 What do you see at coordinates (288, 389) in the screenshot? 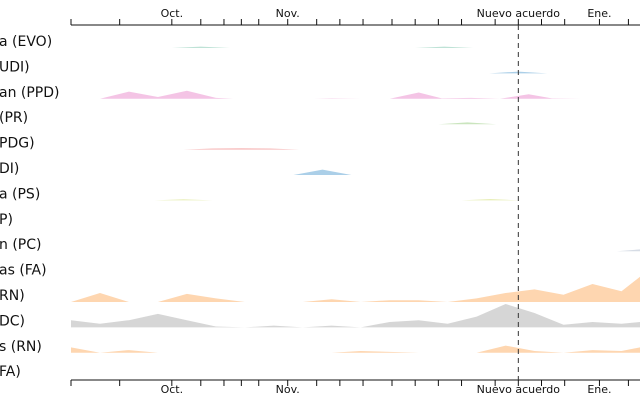
I see `bottom-axis-tick-label-2: Nov.` at bounding box center [288, 389].